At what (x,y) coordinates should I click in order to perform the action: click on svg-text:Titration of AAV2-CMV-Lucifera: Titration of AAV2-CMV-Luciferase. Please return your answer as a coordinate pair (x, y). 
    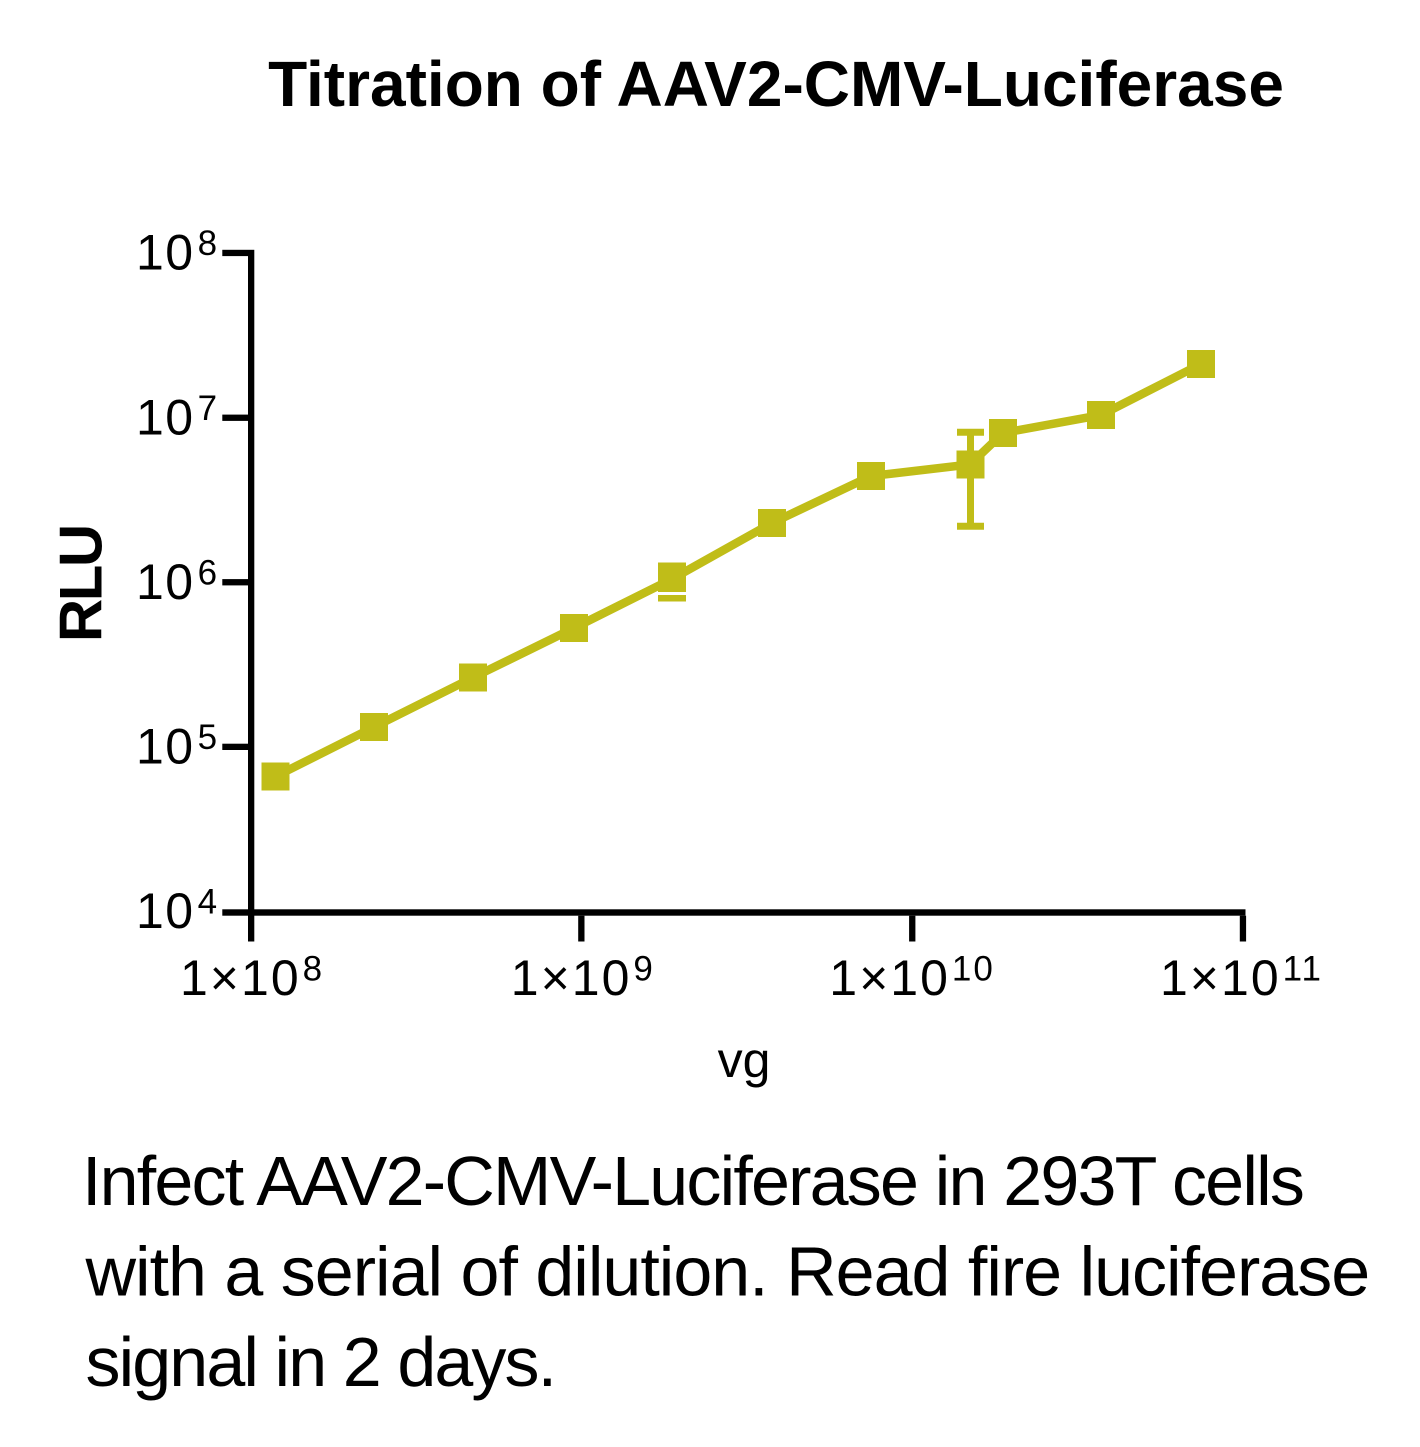
    Looking at the image, I should click on (776, 84).